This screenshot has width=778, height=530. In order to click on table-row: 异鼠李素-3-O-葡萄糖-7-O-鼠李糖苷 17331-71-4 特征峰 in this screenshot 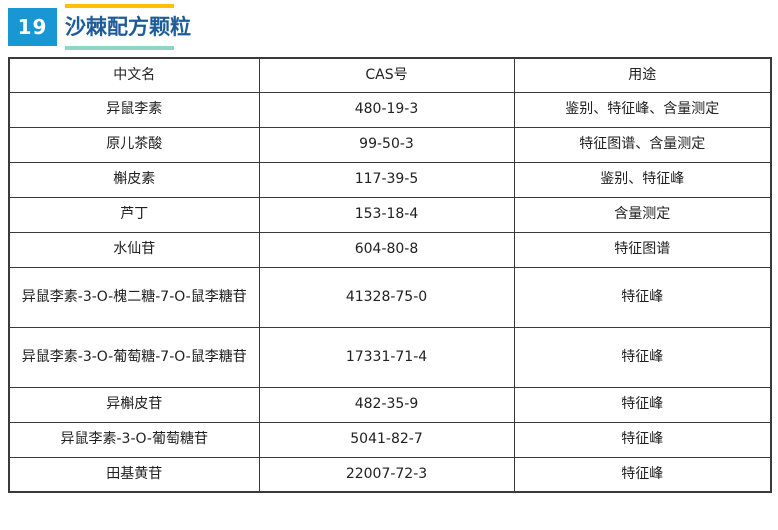, I will do `click(390, 357)`.